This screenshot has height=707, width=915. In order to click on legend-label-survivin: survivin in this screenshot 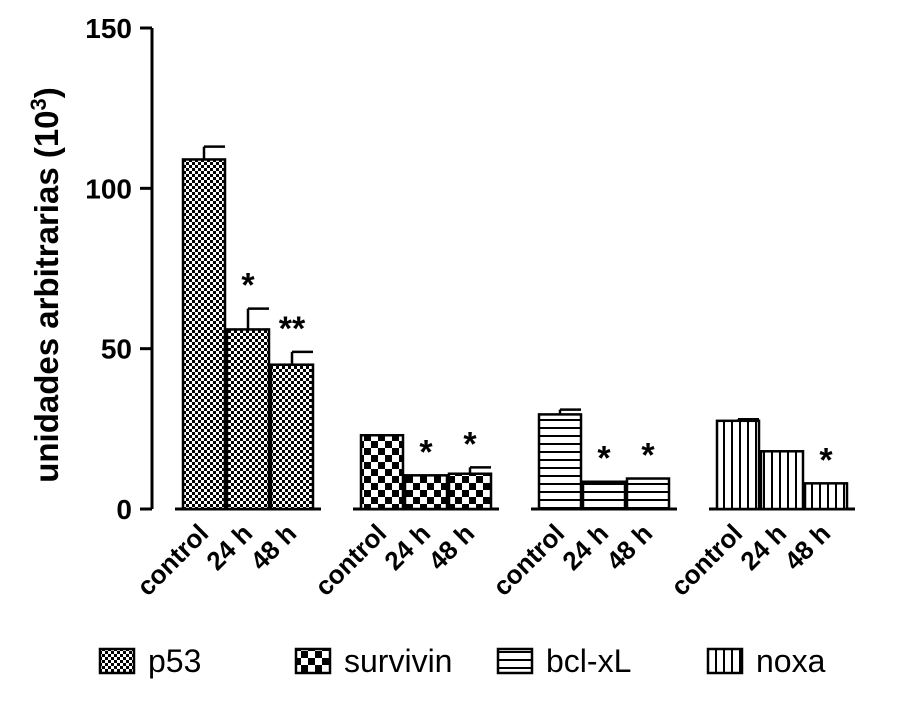, I will do `click(398, 661)`.